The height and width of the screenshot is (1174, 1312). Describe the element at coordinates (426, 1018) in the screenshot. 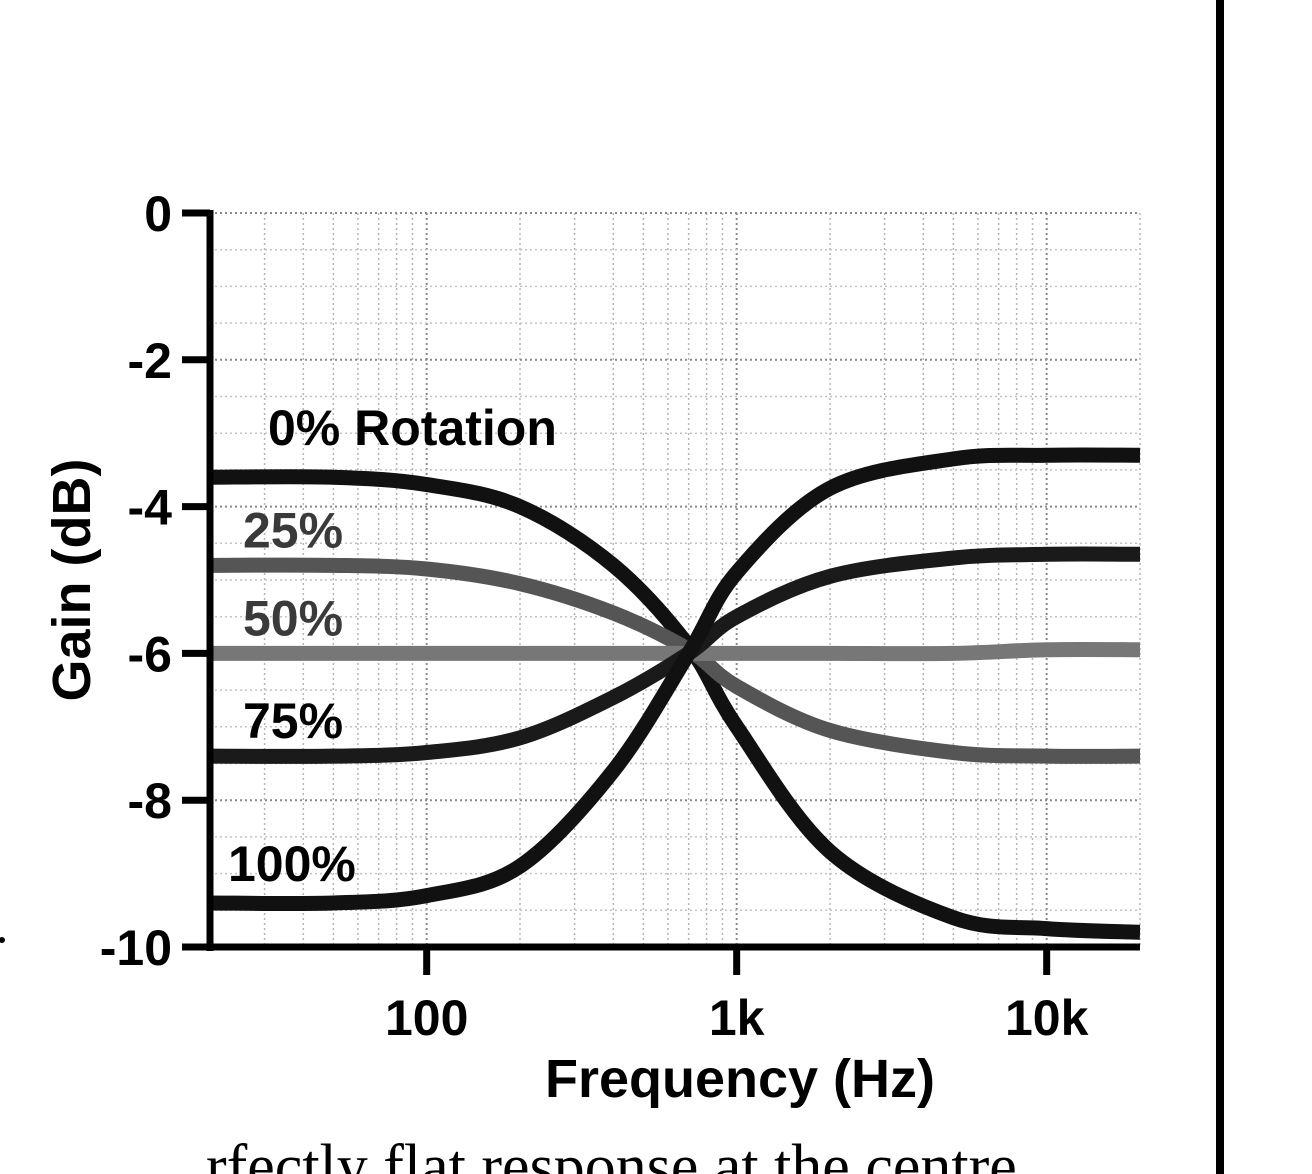

I see `x-tick-label: 100` at that location.